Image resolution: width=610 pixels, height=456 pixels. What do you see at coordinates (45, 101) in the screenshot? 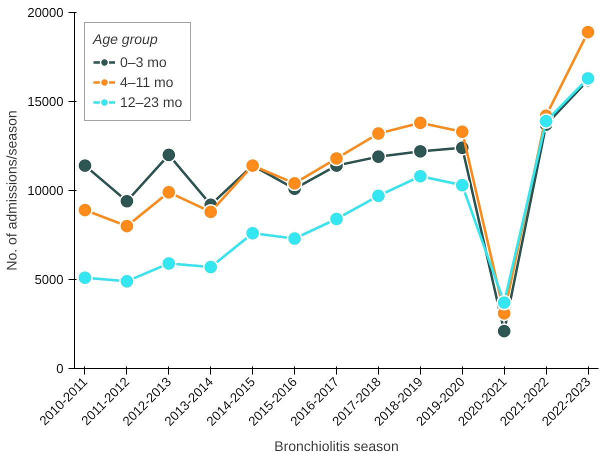
I see `y-tick-label: 15000` at bounding box center [45, 101].